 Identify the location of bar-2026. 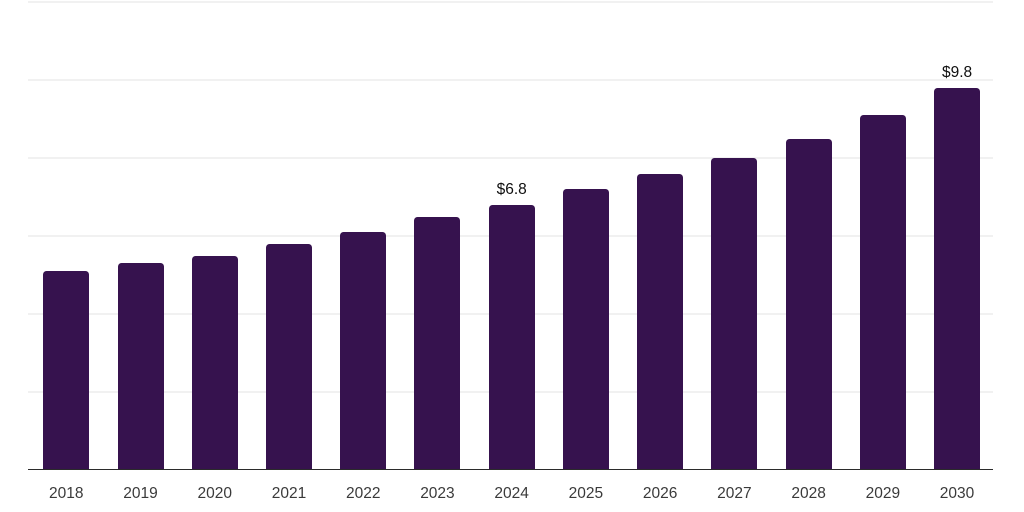
(660, 321).